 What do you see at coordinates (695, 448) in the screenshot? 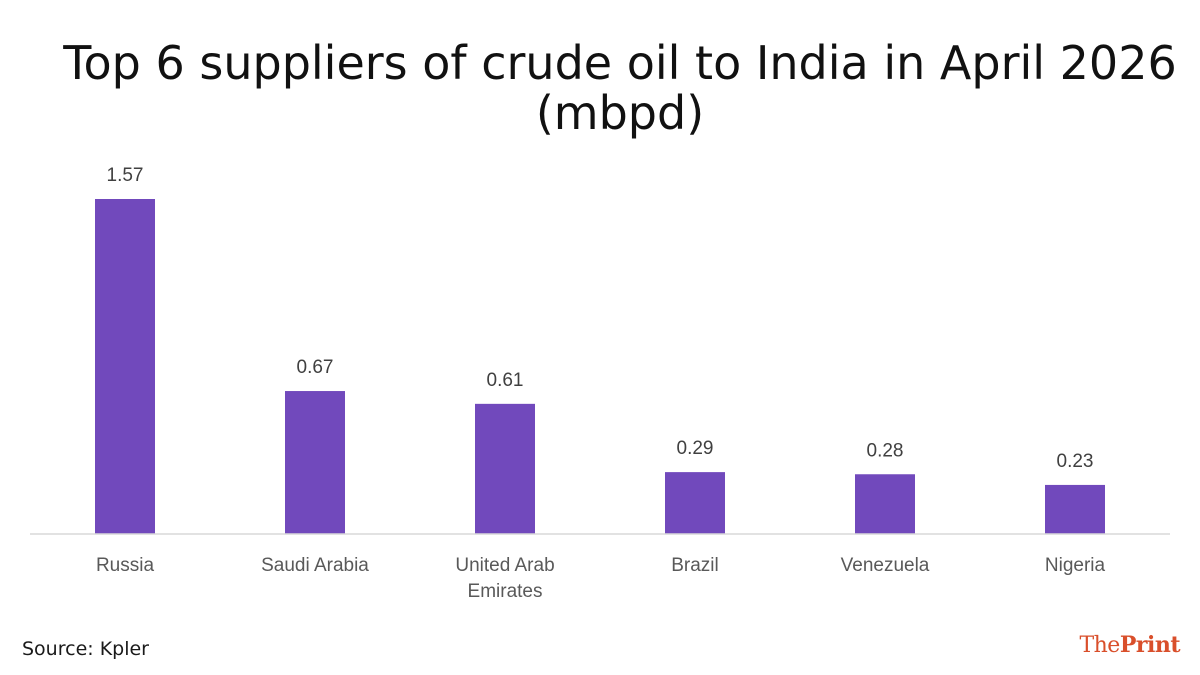
I see `data-label: 0.29` at bounding box center [695, 448].